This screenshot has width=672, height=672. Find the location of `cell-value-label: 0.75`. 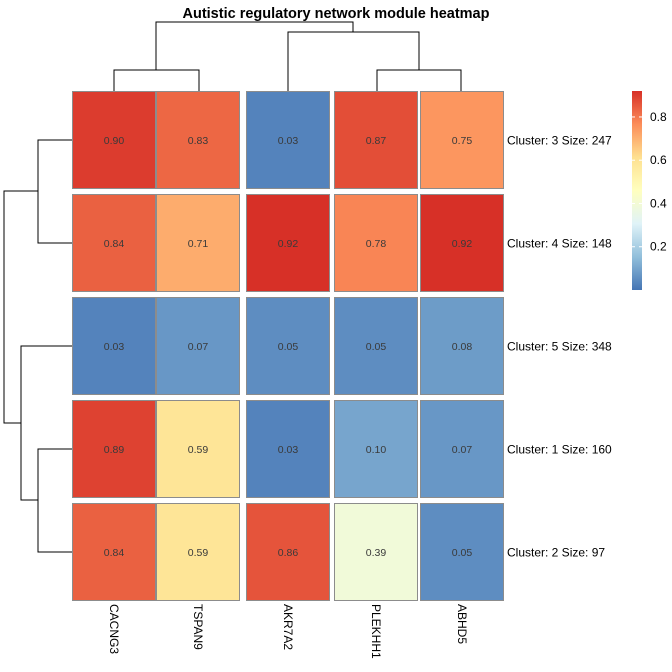

cell-value-label: 0.75 is located at coordinates (462, 141).